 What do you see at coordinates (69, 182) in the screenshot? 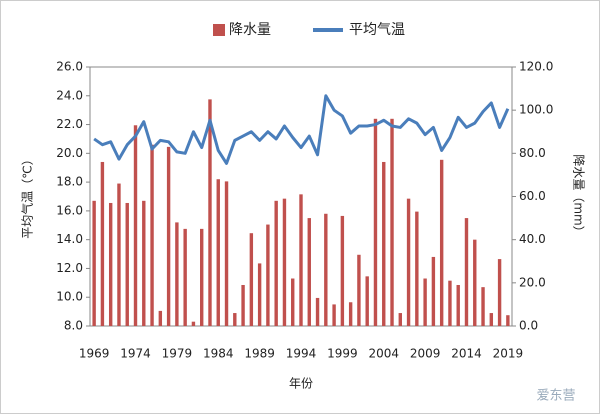
I see `y-tick-label: 18.0` at bounding box center [69, 182].